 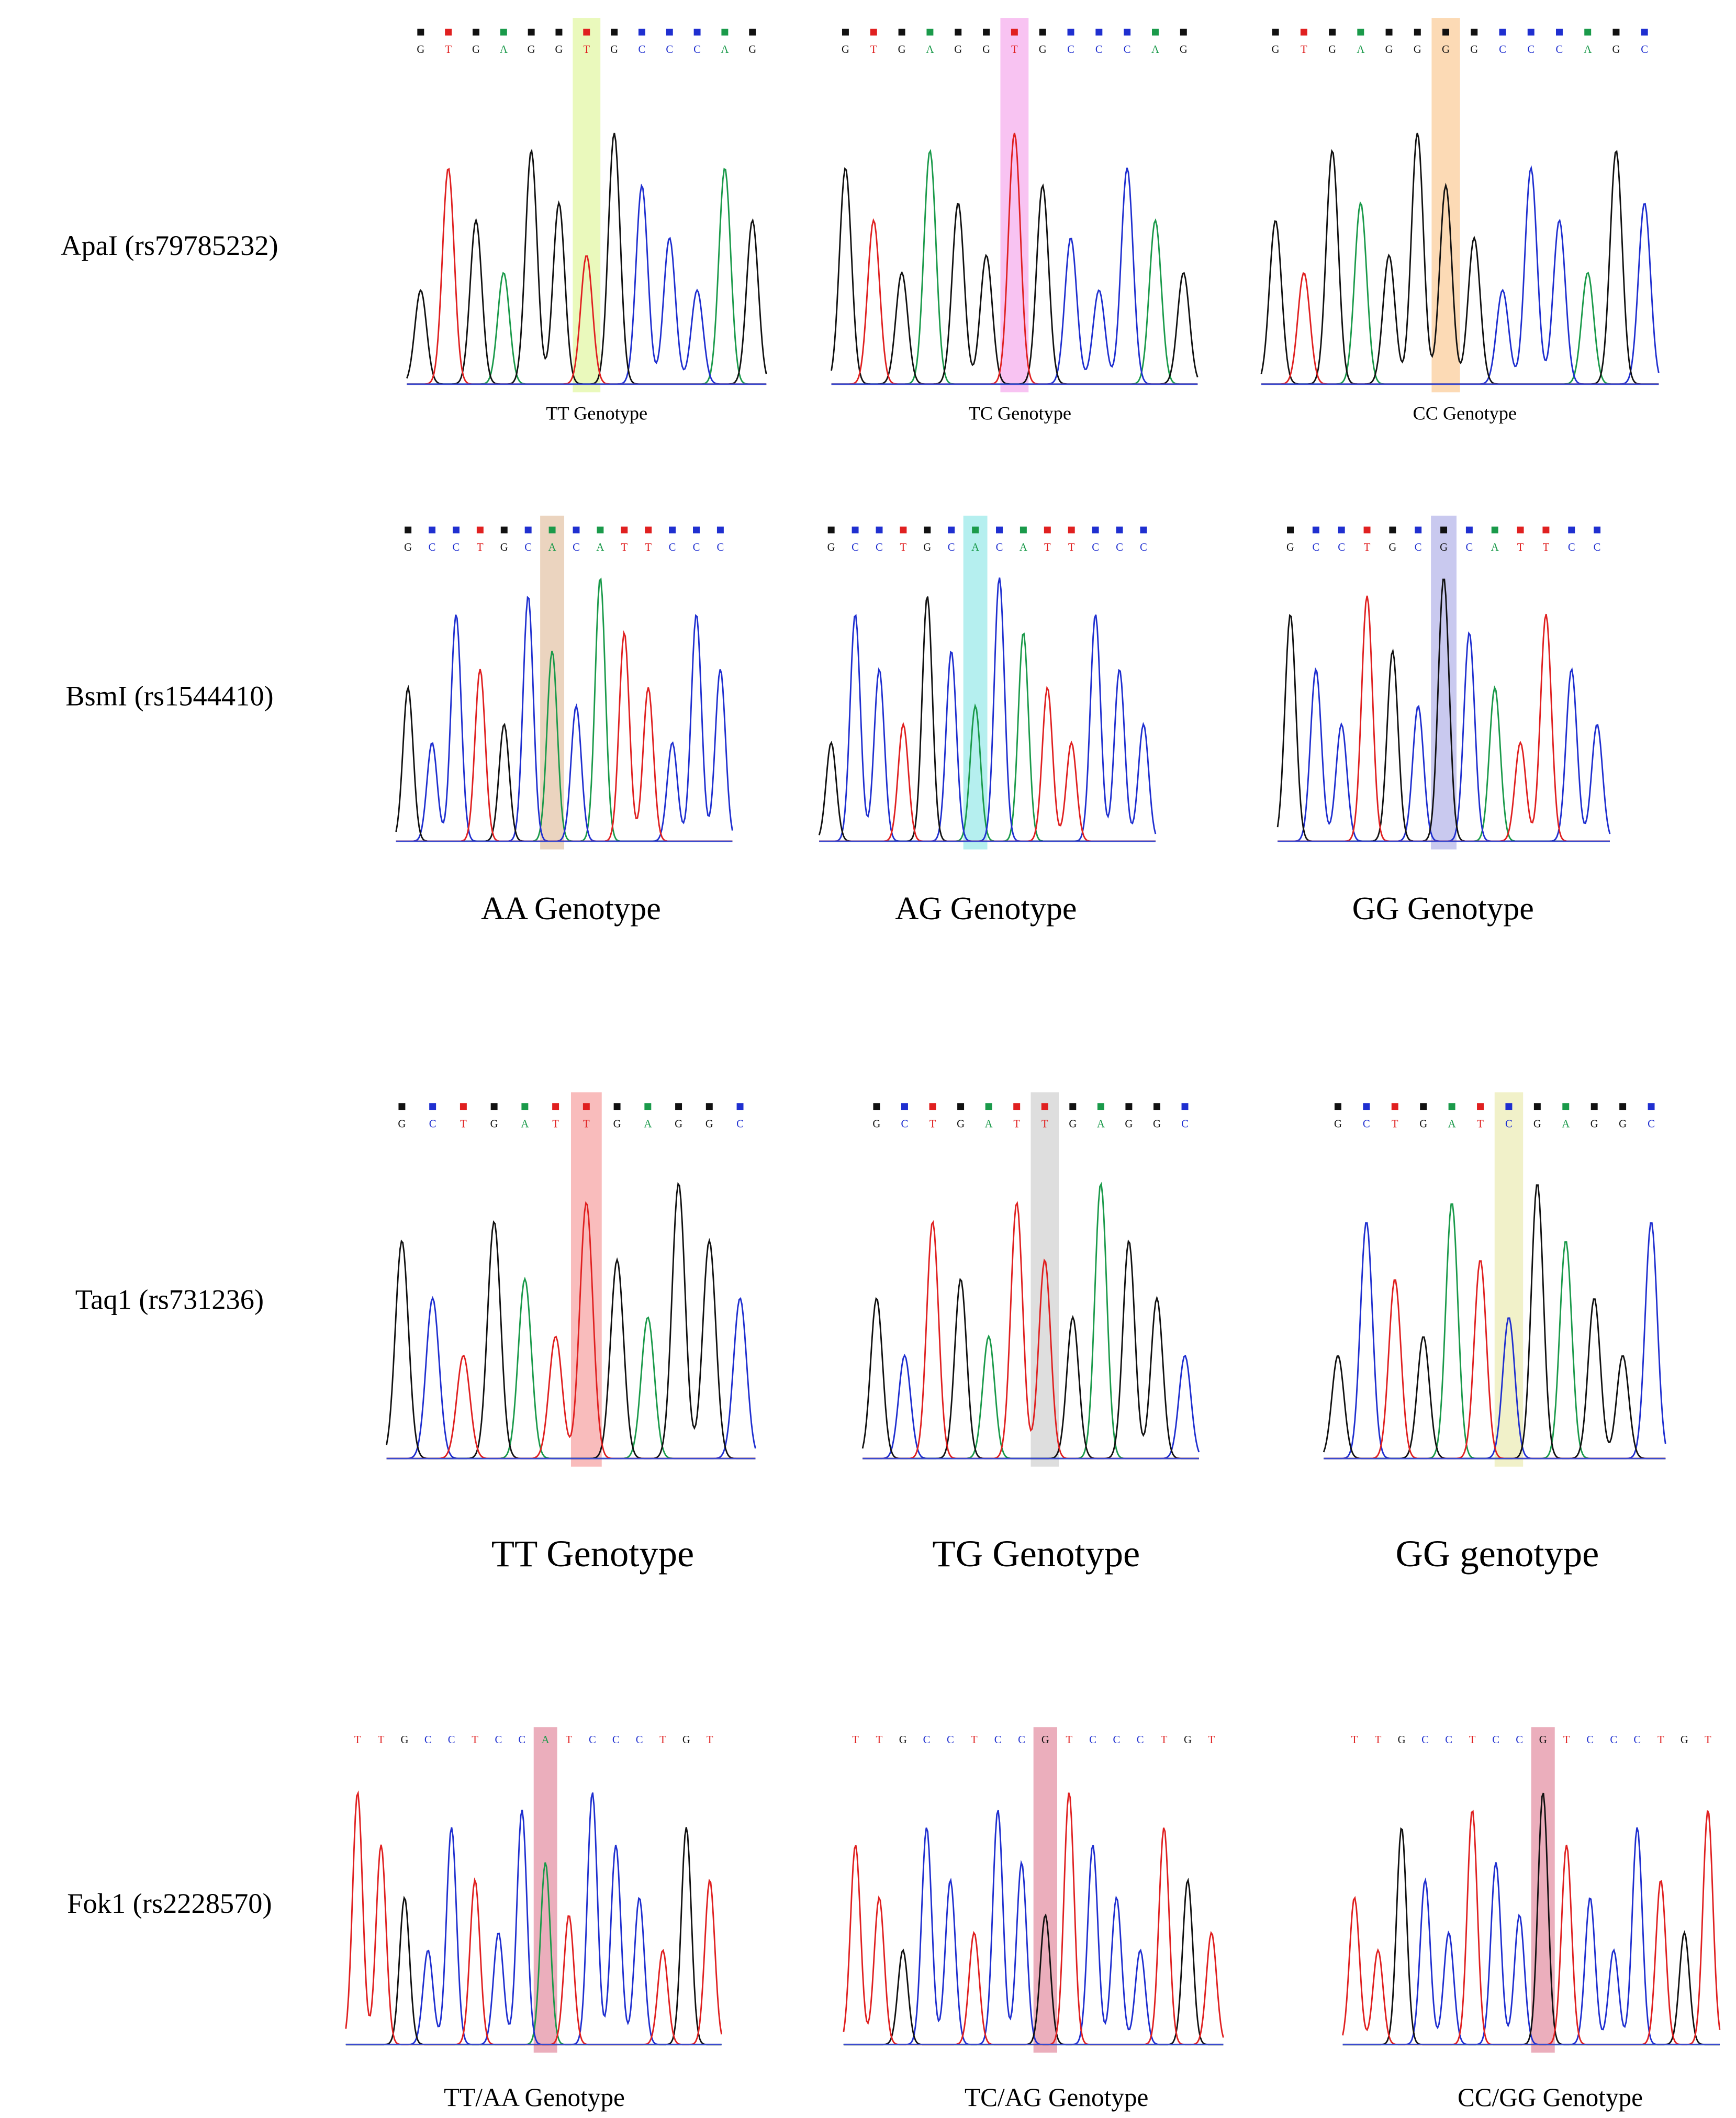 I want to click on genotype-label: TC Genotype, so click(x=1020, y=413).